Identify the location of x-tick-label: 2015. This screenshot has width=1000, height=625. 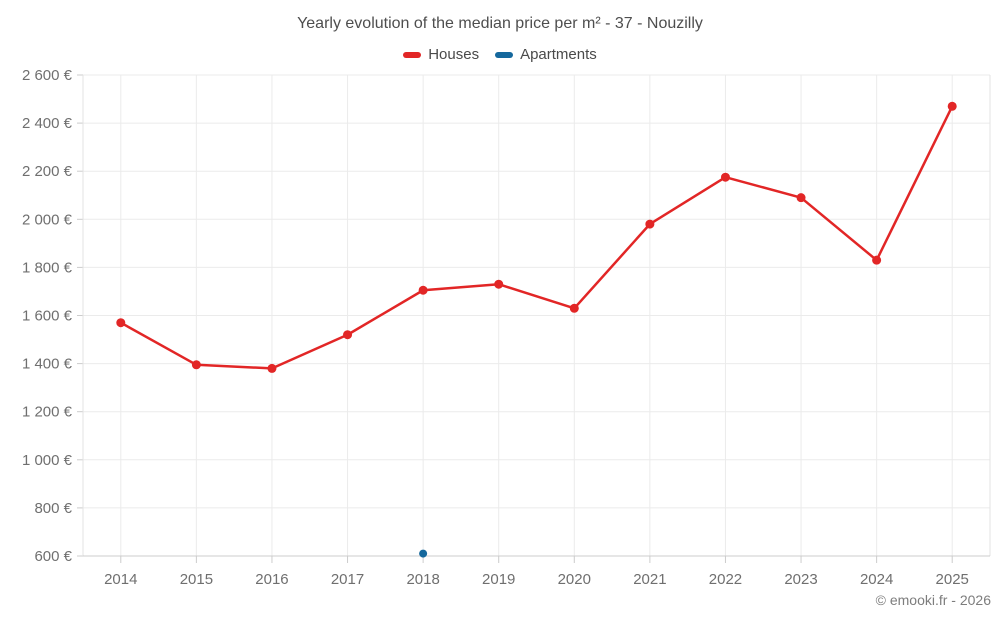
(196, 579).